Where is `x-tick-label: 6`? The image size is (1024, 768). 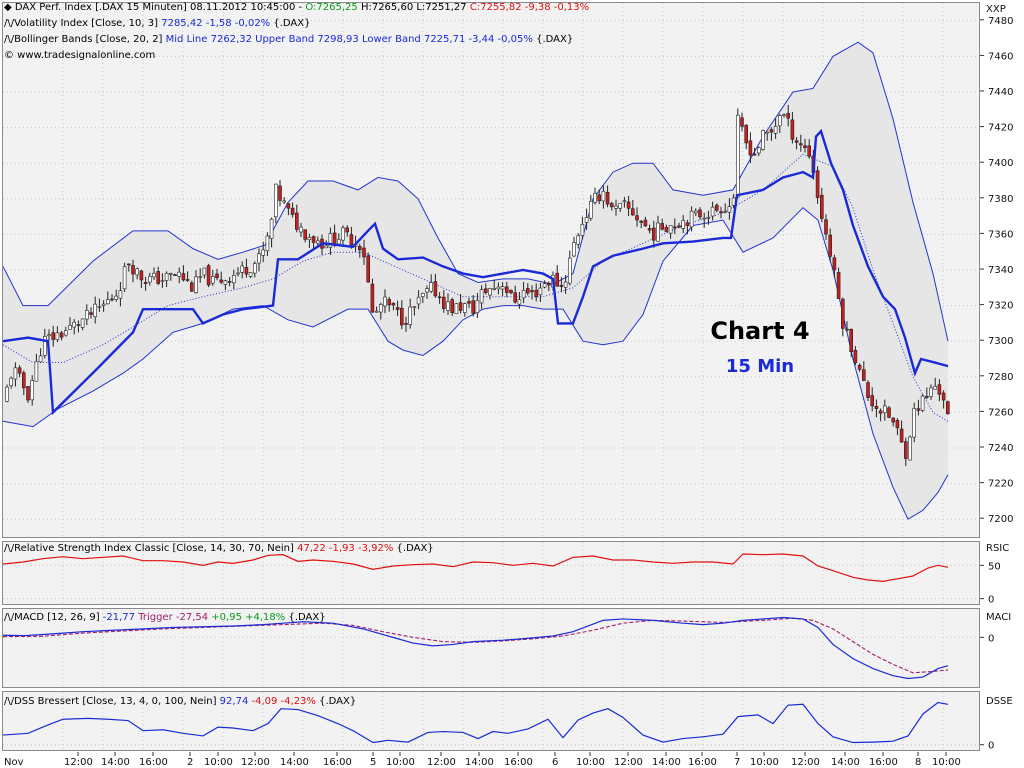
x-tick-label: 6 is located at coordinates (555, 762).